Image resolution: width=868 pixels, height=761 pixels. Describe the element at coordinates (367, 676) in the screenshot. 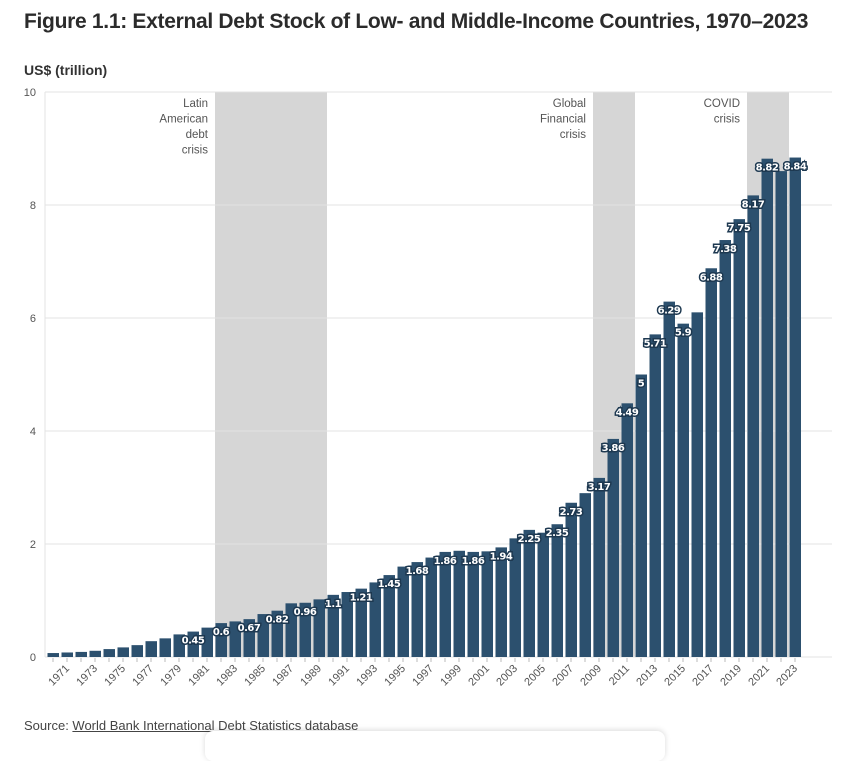

I see `x-tick-label: 1993` at that location.